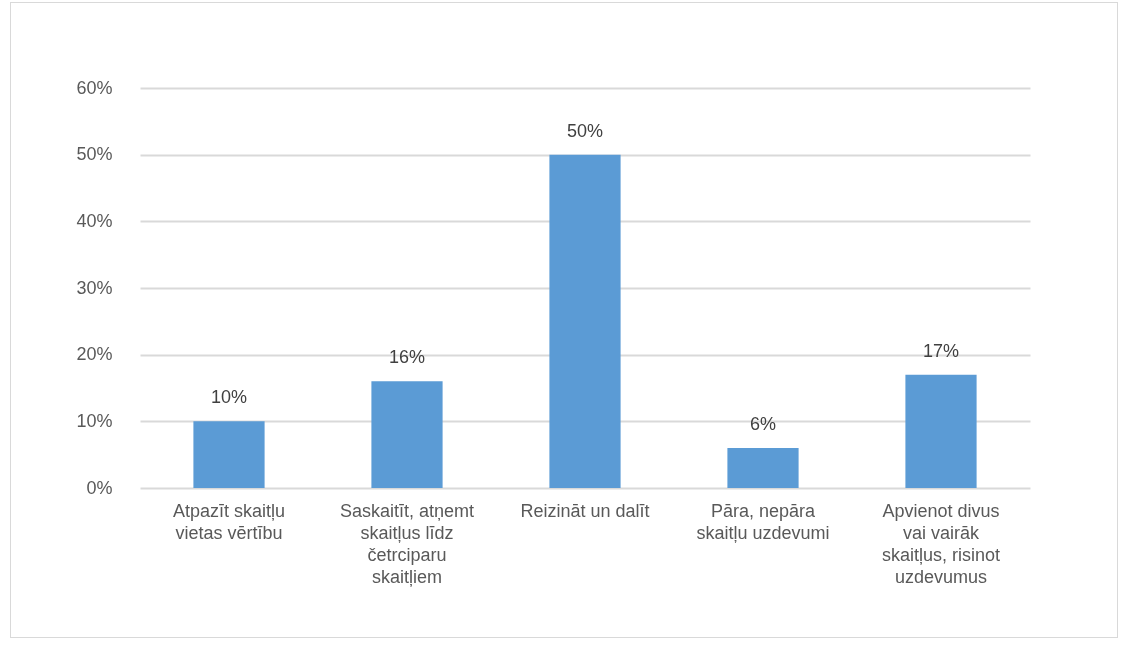 Image resolution: width=1129 pixels, height=646 pixels. Describe the element at coordinates (94, 87) in the screenshot. I see `y-tick-label: 60%` at that location.